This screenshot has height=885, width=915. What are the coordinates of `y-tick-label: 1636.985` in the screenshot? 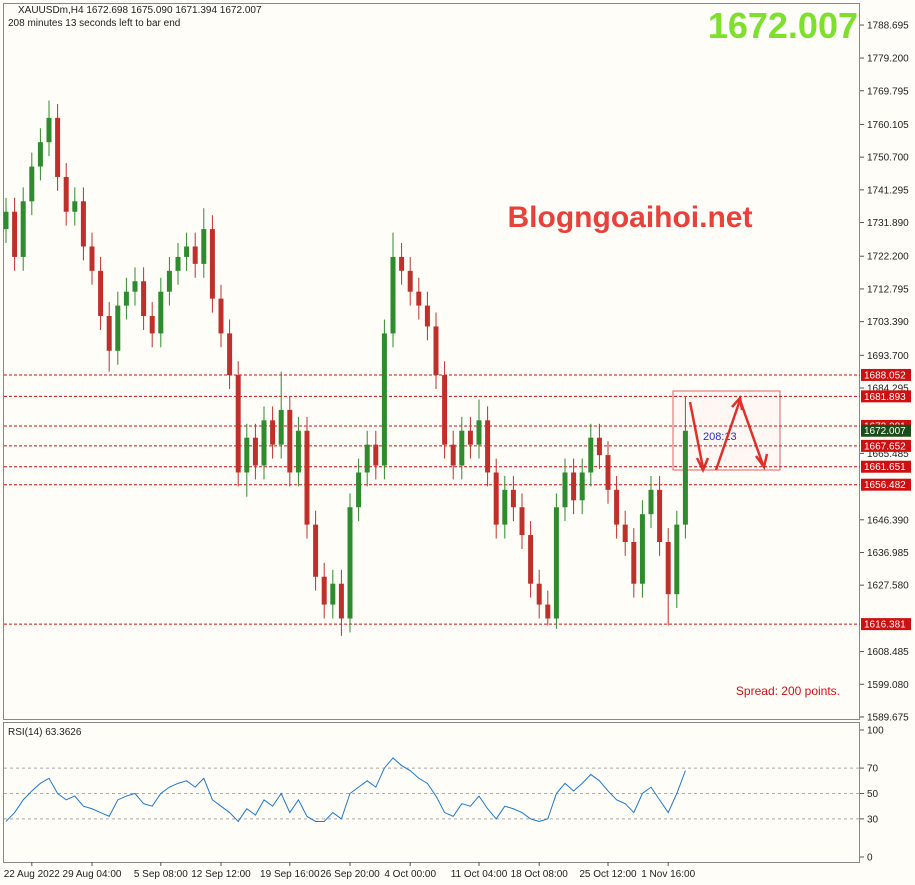 It's located at (888, 553).